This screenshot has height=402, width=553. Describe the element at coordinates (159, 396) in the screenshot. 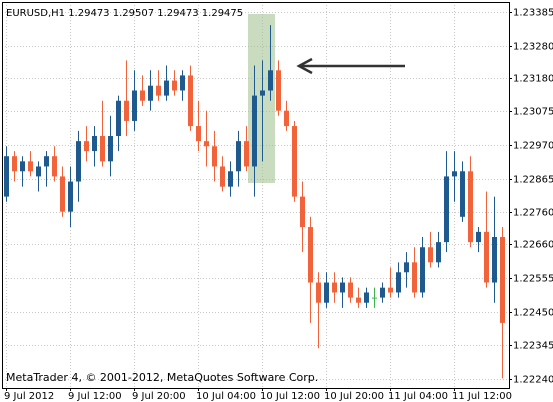

I see `x-tick-label: 9 Jul 20:00` at that location.